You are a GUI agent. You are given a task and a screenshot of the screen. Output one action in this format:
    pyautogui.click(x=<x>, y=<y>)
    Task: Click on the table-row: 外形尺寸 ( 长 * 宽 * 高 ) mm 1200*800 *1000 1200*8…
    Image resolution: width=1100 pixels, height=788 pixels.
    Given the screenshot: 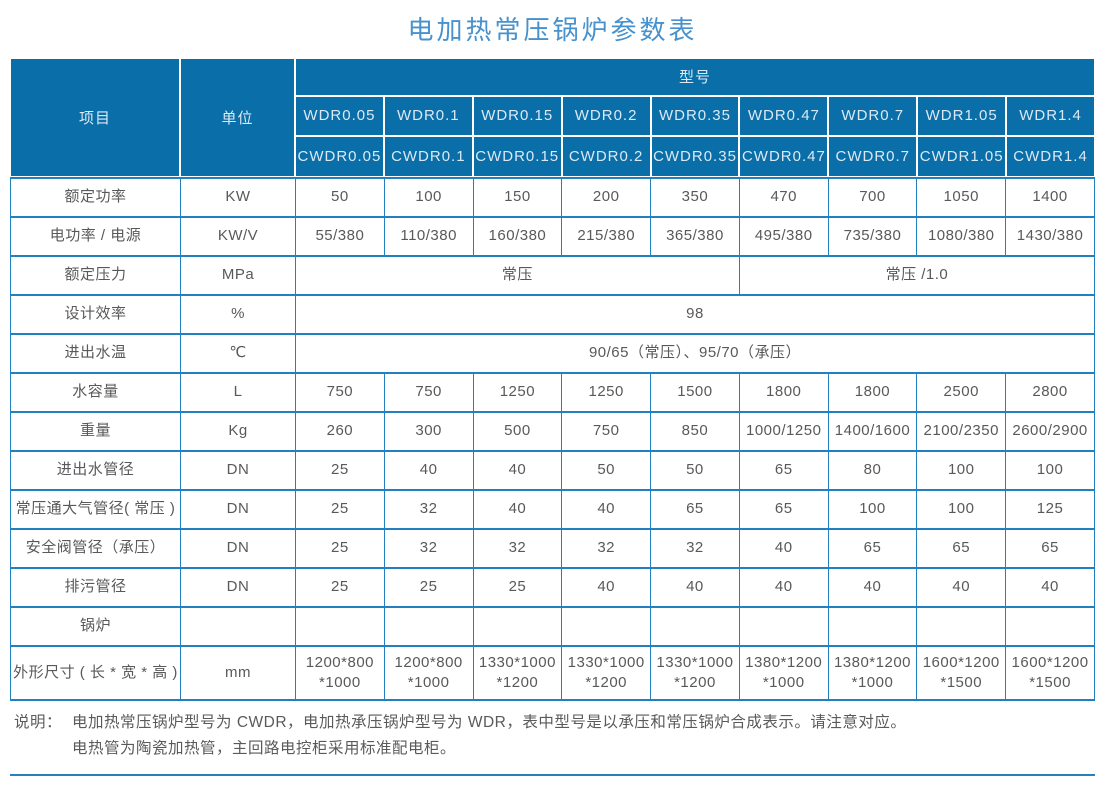 What is the action you would take?
    pyautogui.click(x=552, y=672)
    